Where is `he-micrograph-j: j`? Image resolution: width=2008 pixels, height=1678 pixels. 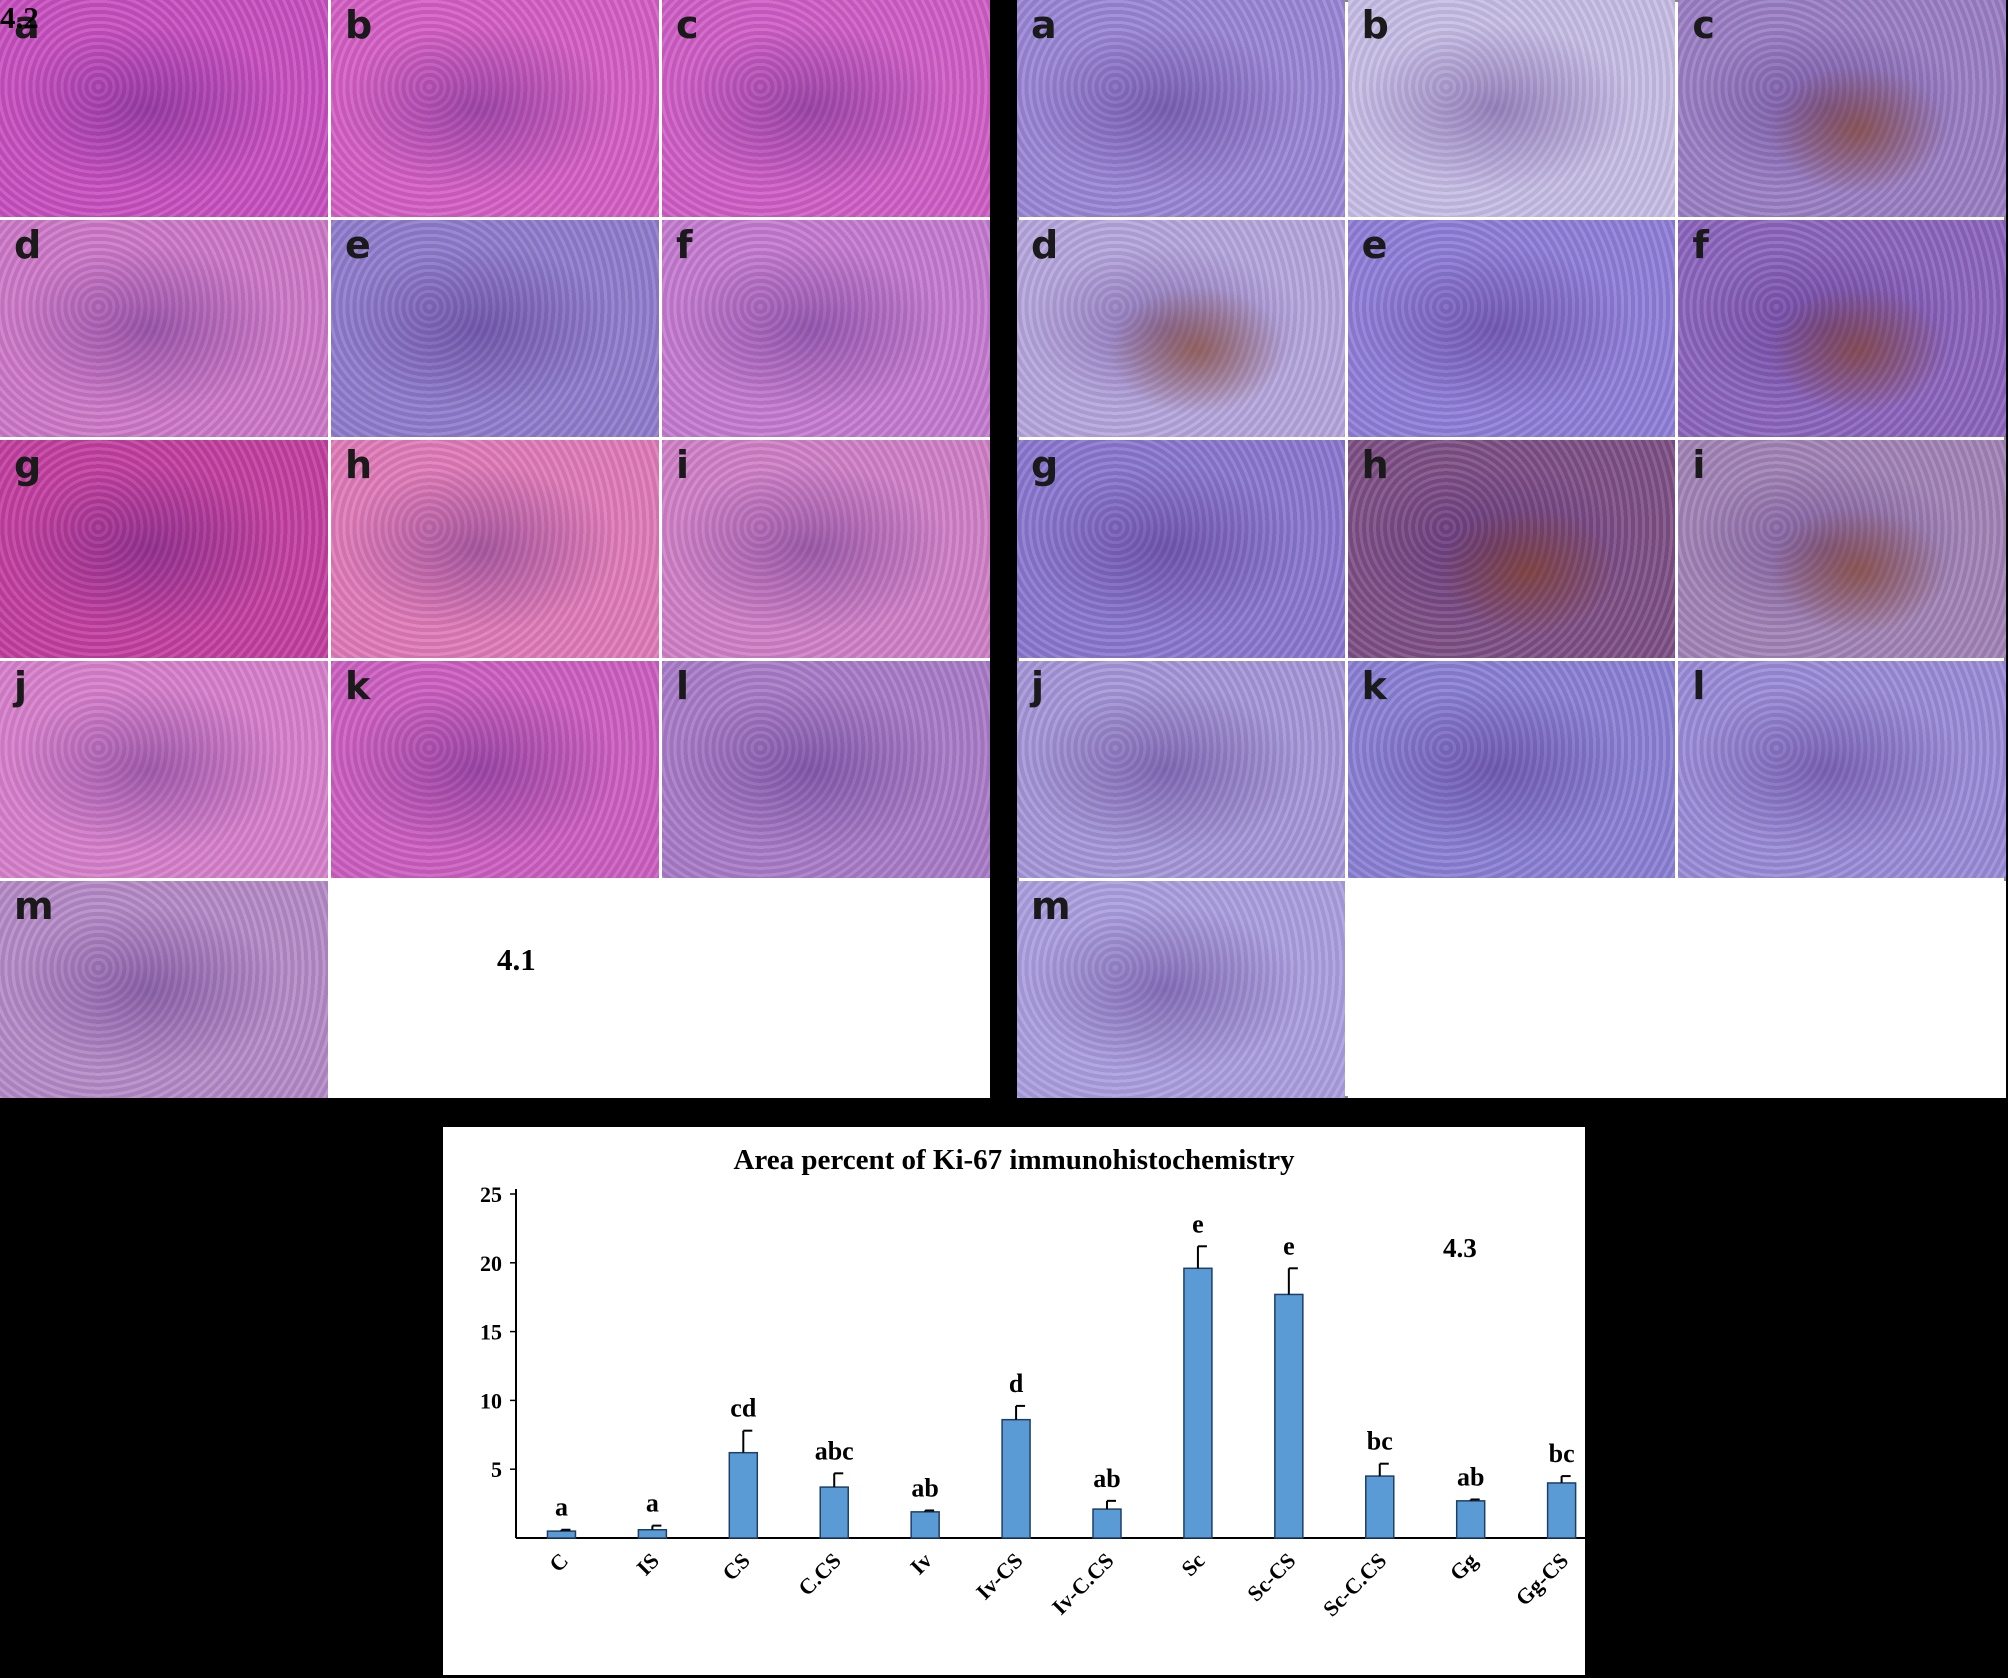
he-micrograph-j: j is located at coordinates (164, 769).